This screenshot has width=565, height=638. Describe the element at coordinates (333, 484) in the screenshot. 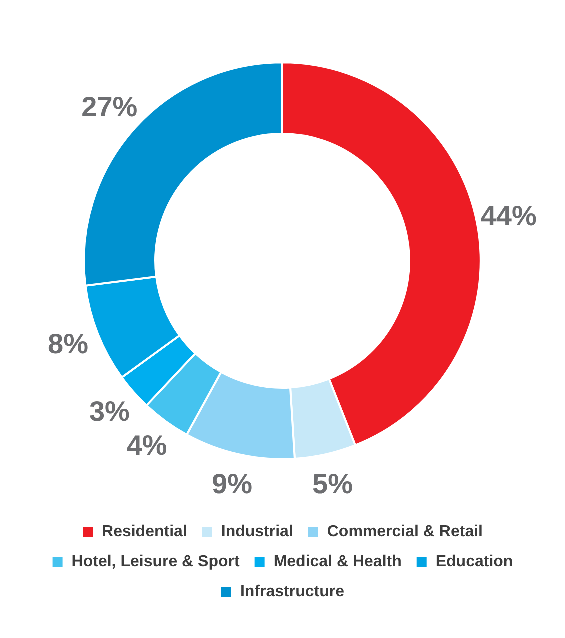

I see `data-label: 5%` at that location.